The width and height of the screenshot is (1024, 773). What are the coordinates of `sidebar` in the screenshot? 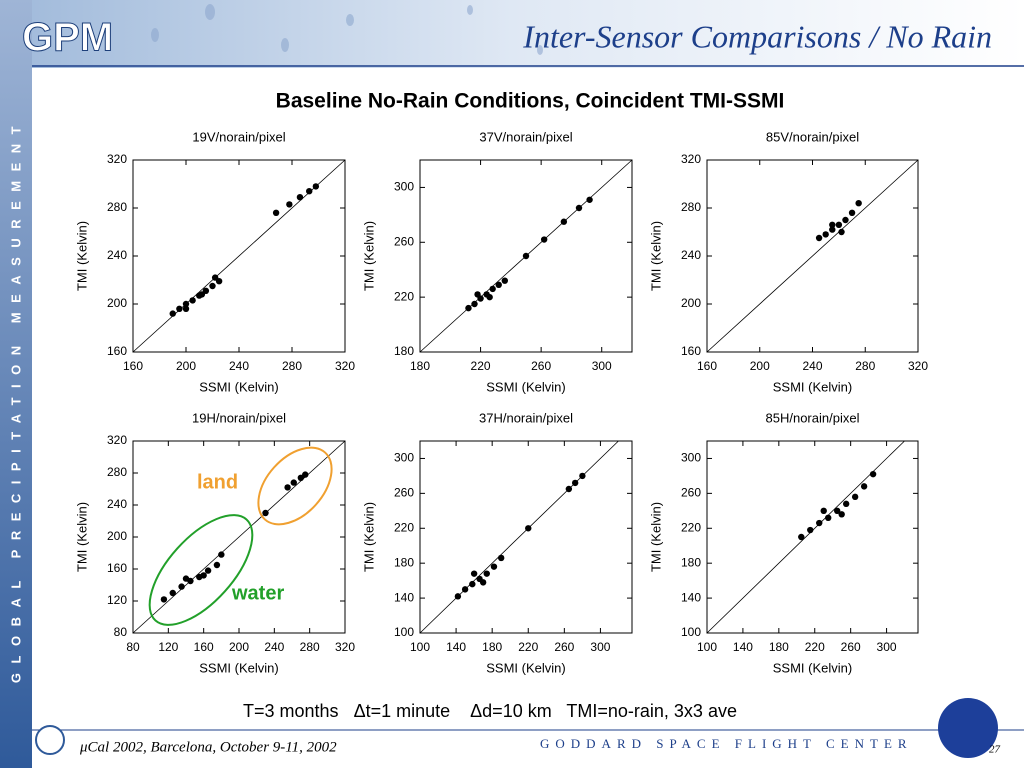 It's located at (16, 384).